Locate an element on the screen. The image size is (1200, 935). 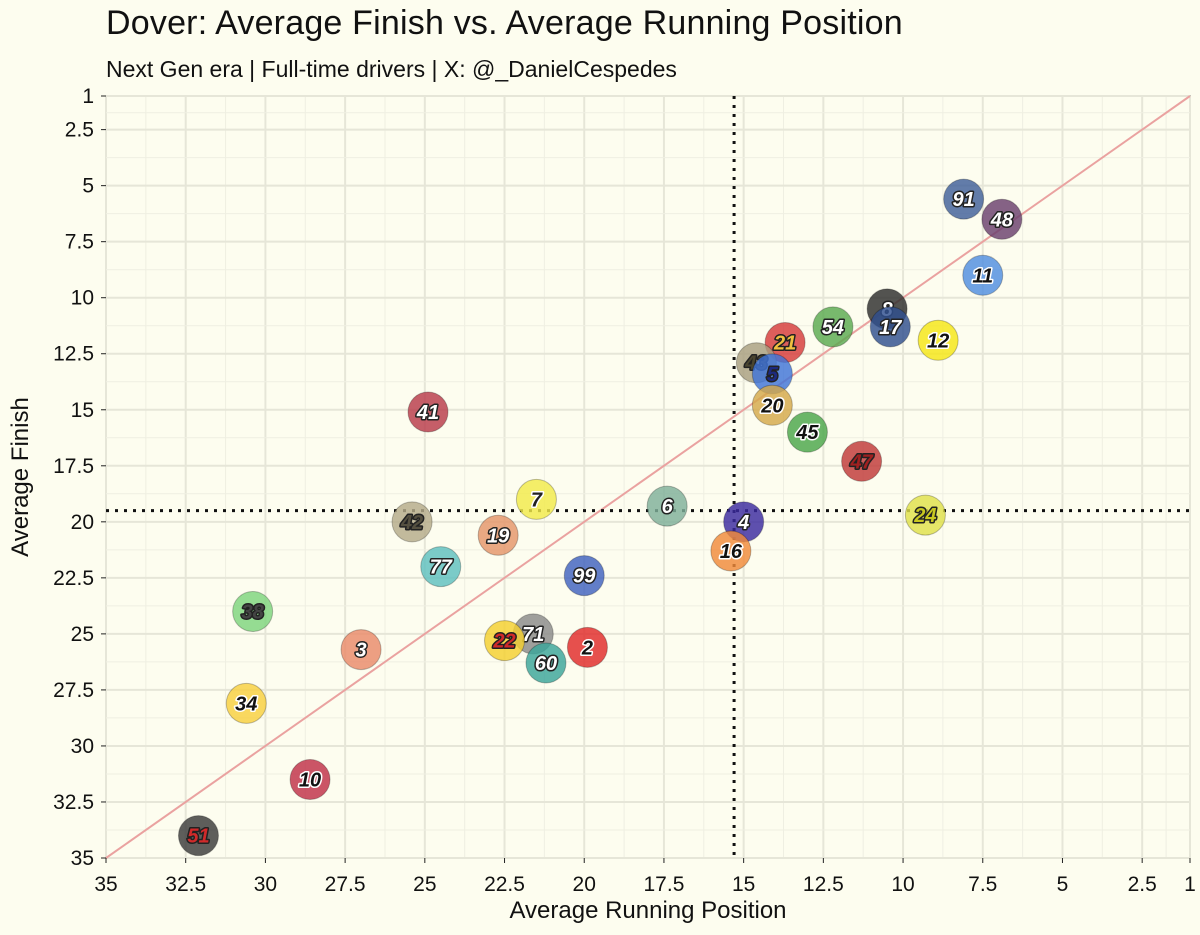
car-marker-10: 10 is located at coordinates (310, 780).